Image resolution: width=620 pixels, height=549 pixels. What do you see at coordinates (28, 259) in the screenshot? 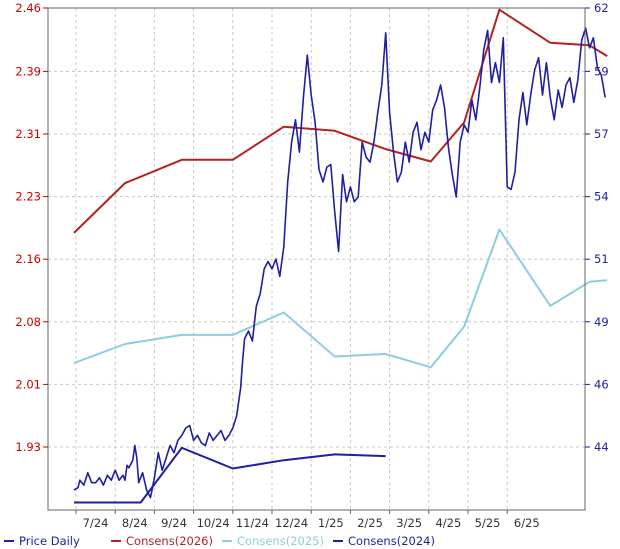
I see `left-tick-label: 2.16` at bounding box center [28, 259].